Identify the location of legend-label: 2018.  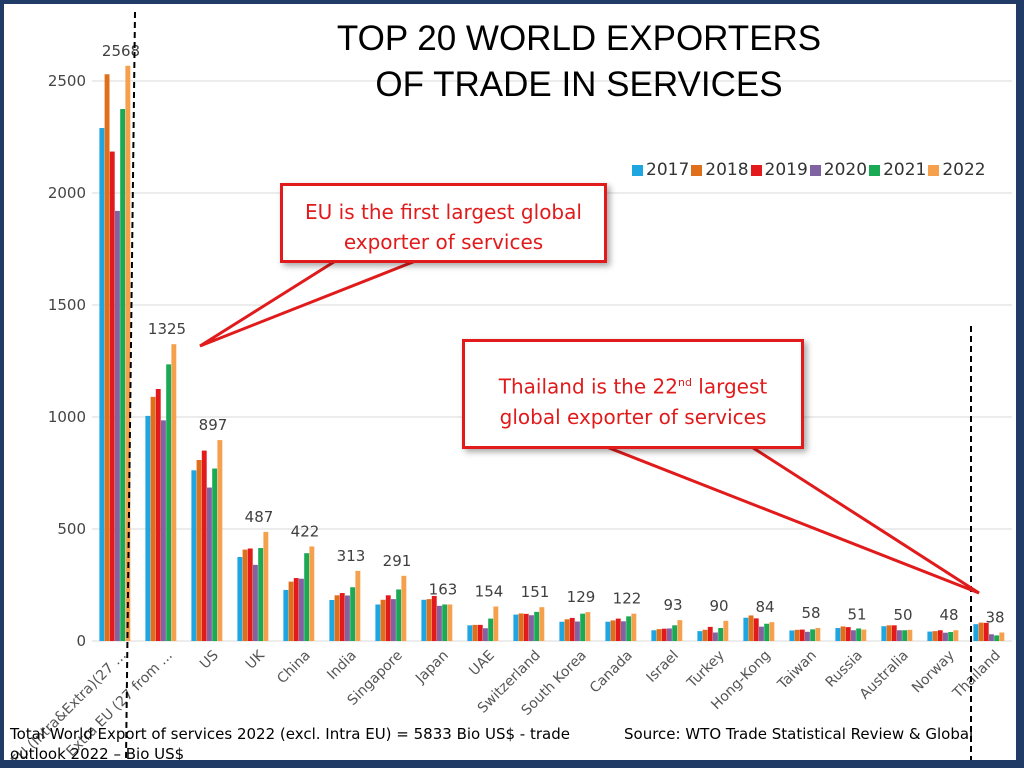
(727, 170).